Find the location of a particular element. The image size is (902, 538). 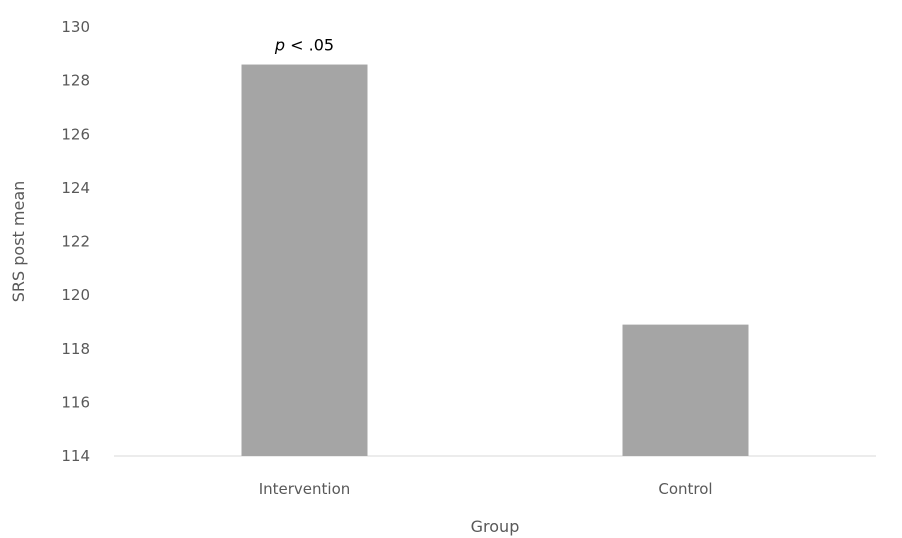

x-axis-ticks: Intervention Control is located at coordinates (486, 489).